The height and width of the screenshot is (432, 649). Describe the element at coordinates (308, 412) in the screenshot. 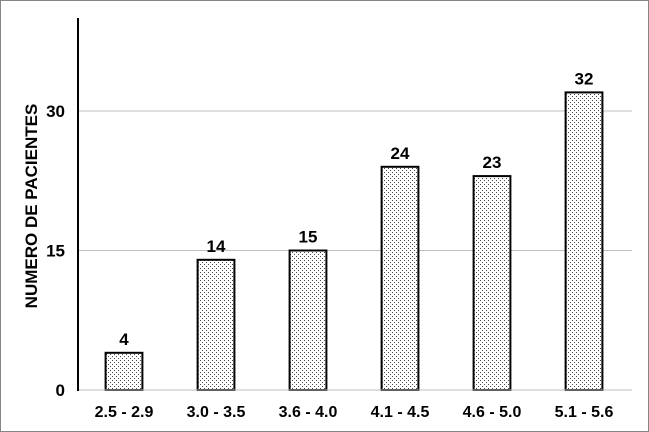

I see `x-tick-label: 3.6 - 4.0` at that location.